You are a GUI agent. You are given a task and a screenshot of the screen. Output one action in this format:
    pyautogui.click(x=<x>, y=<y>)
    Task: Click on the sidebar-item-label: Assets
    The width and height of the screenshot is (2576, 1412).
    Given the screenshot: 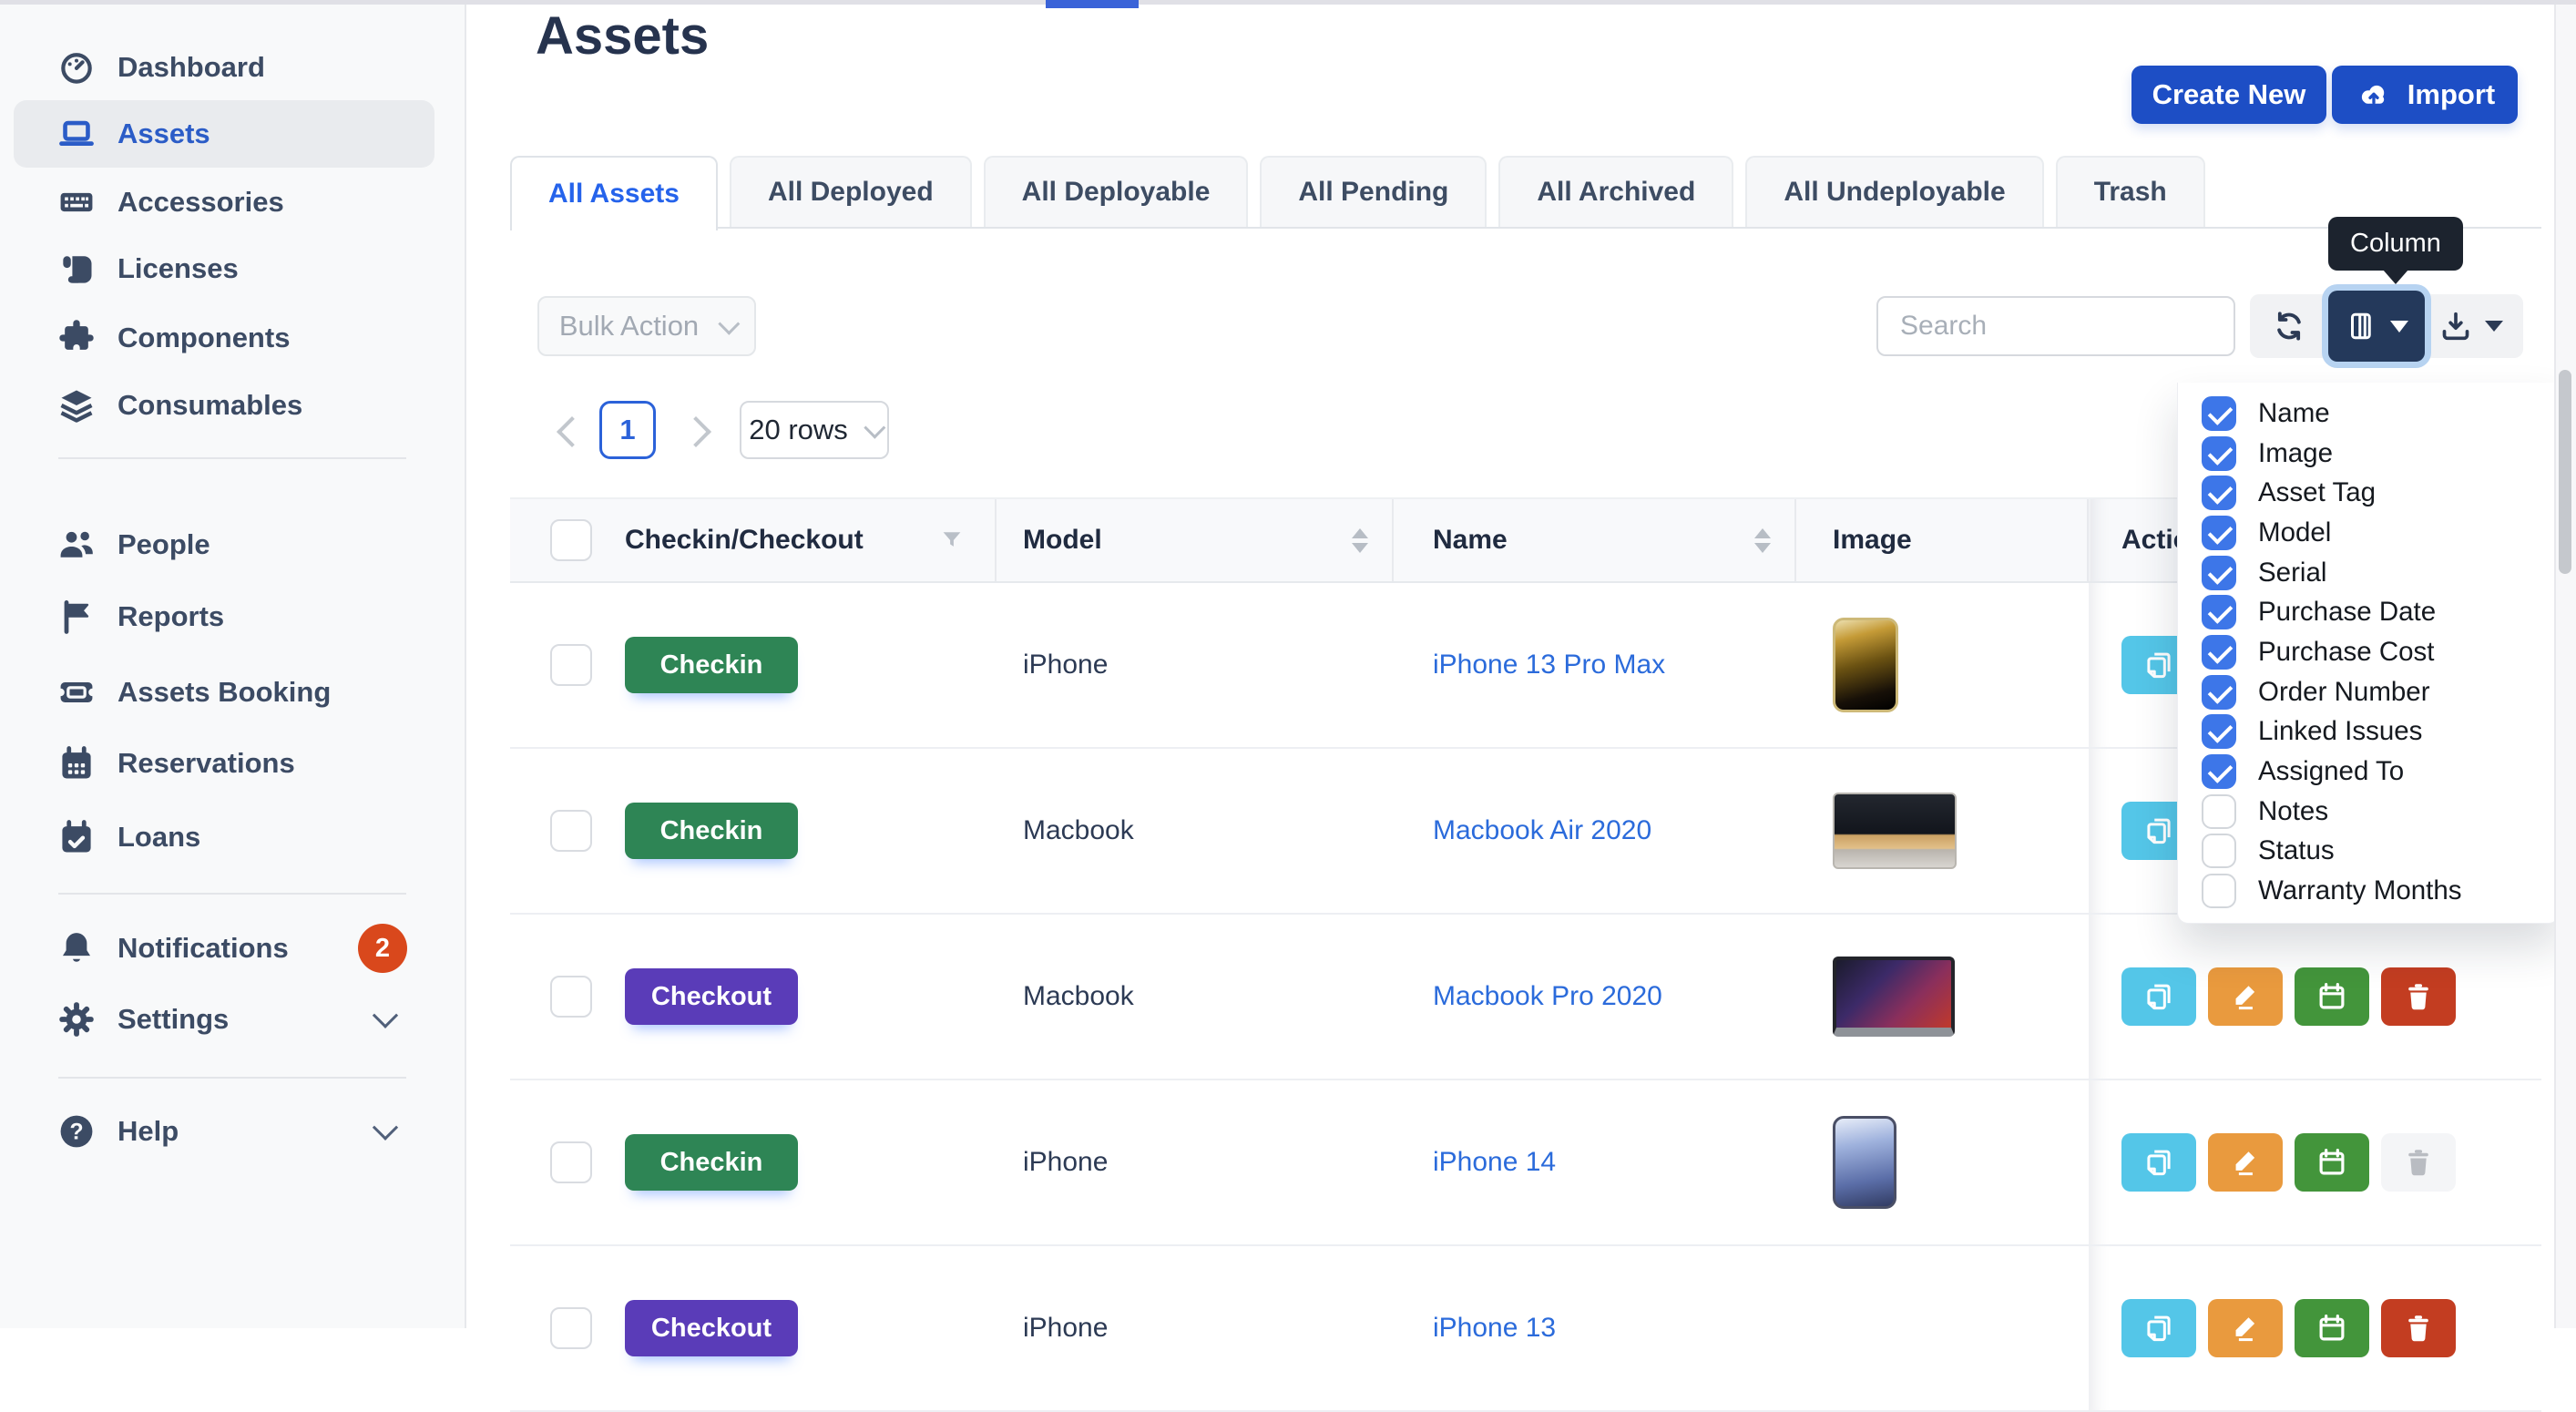 What is the action you would take?
    pyautogui.click(x=164, y=133)
    